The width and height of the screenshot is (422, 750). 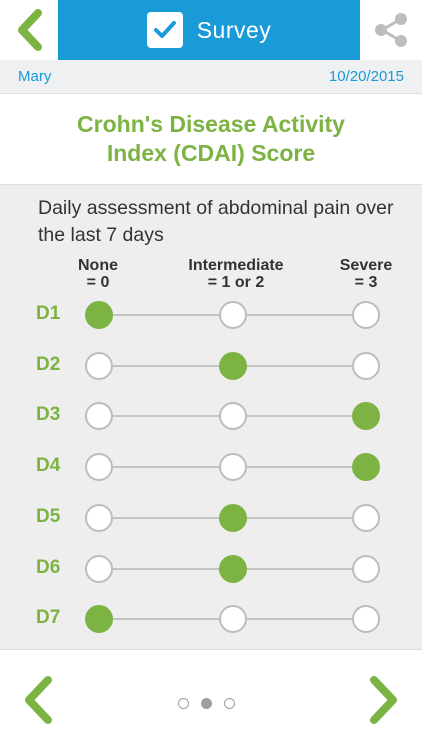 What do you see at coordinates (366, 76) in the screenshot?
I see `survey-date: 10/20/2015` at bounding box center [366, 76].